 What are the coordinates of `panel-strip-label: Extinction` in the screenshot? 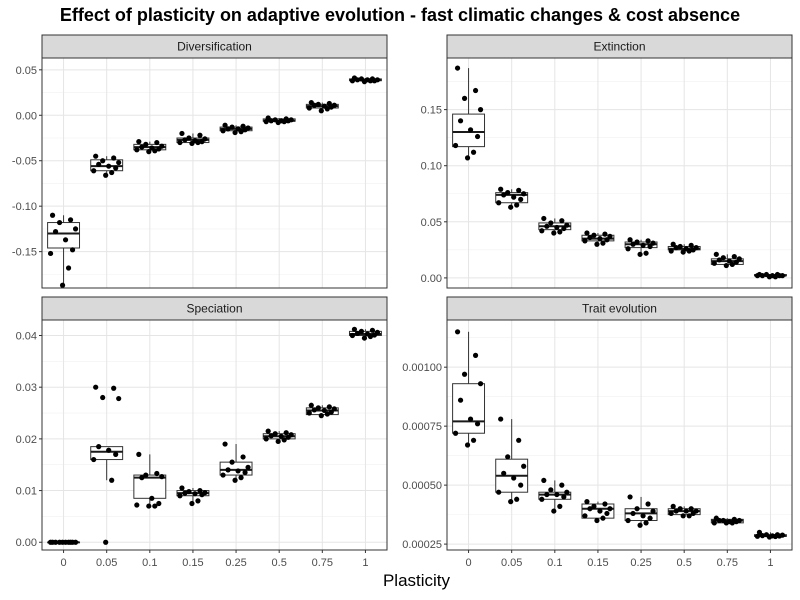 It's located at (619, 47).